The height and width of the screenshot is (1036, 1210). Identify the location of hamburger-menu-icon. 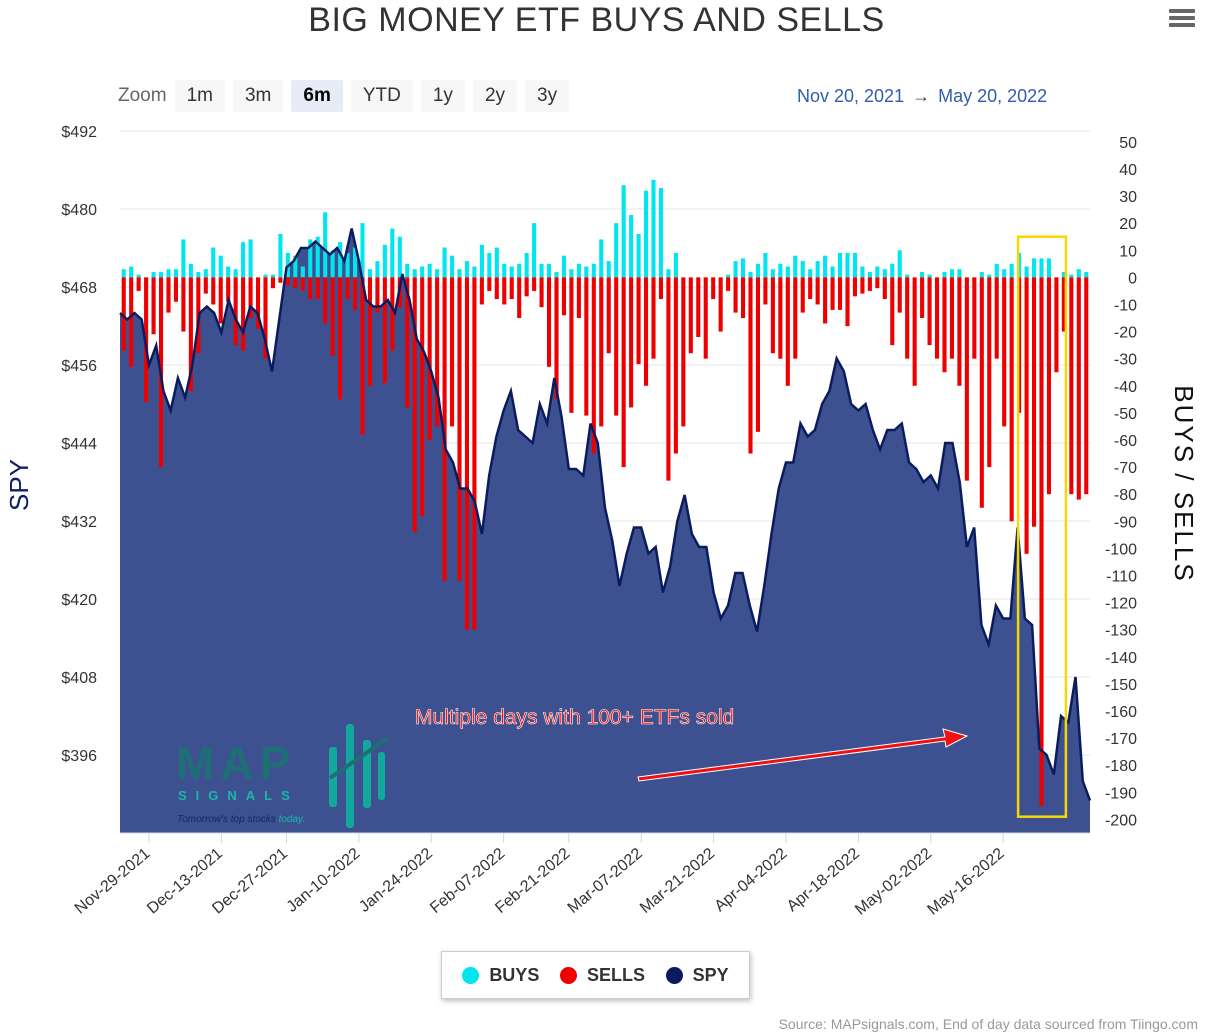
(1182, 21).